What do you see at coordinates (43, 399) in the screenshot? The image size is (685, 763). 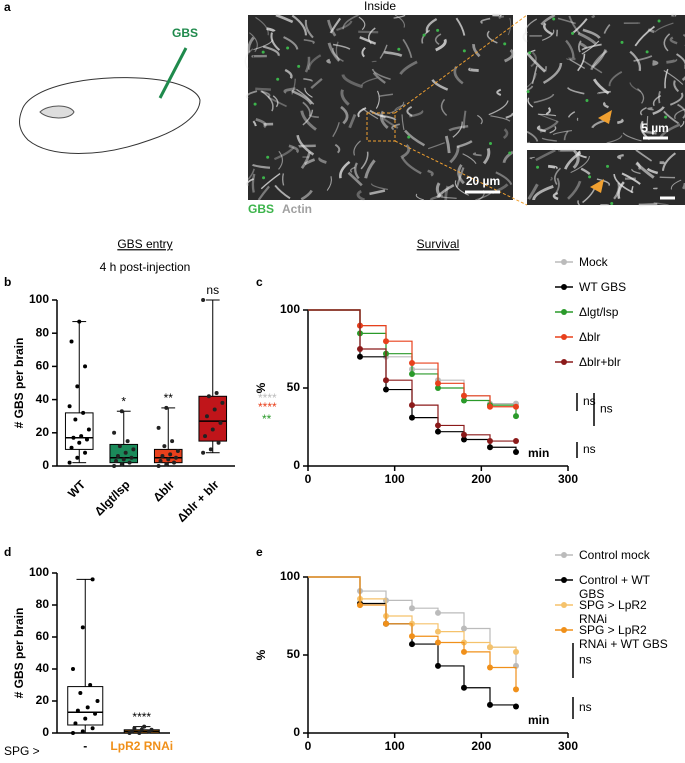 I see `y-tick-label: 40` at bounding box center [43, 399].